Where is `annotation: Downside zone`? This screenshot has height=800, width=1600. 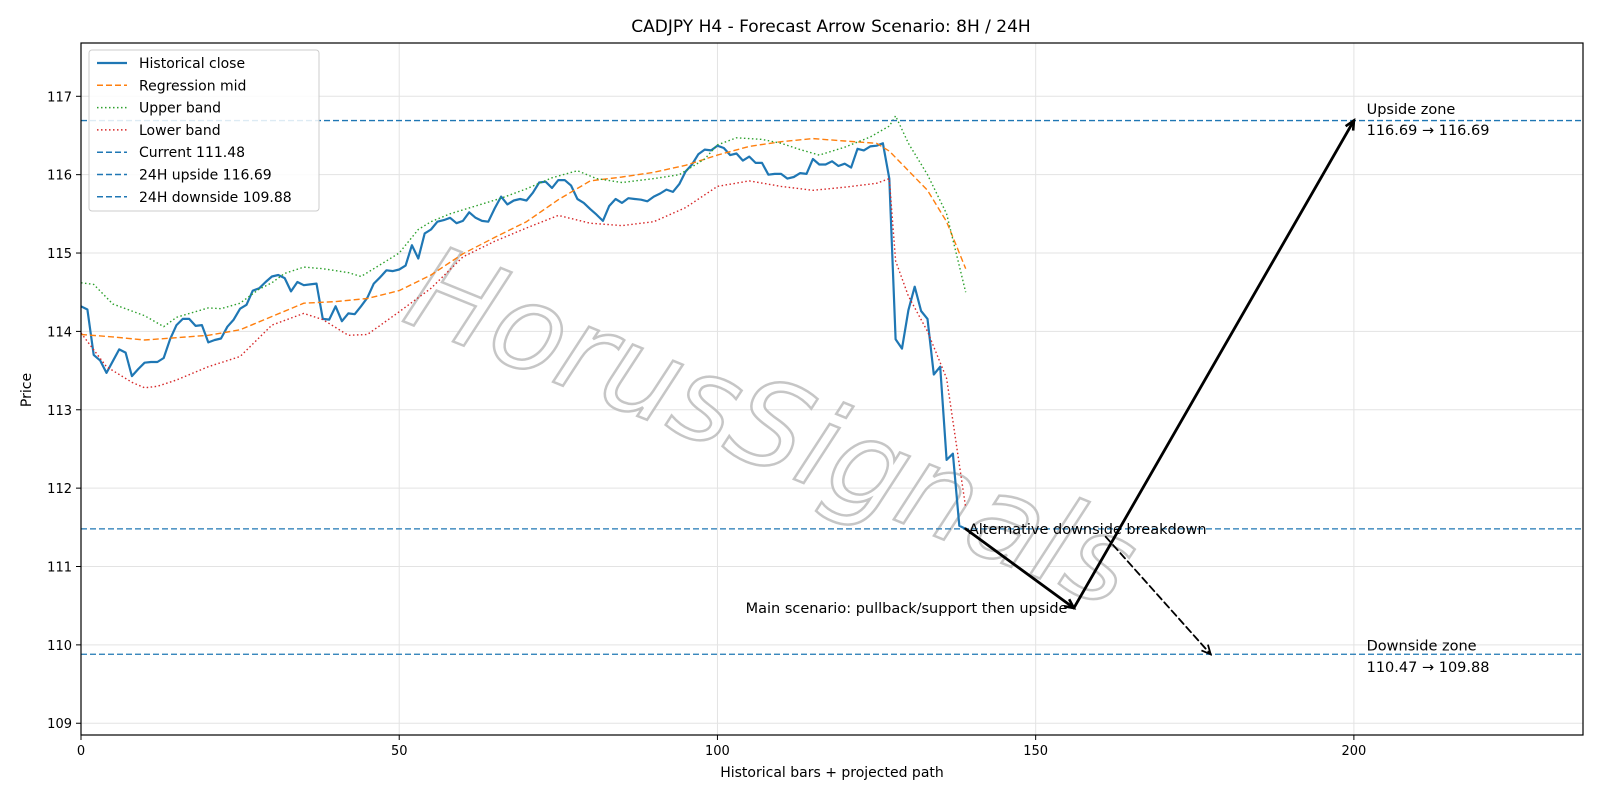
annotation: Downside zone is located at coordinates (1422, 647).